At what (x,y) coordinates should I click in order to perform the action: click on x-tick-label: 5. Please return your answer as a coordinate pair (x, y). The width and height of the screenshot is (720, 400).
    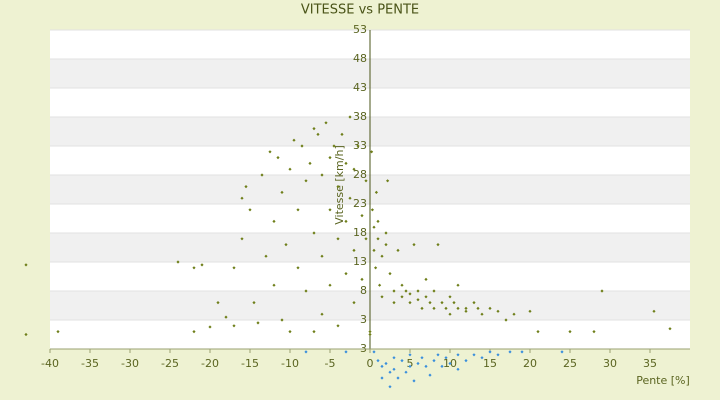
    Looking at the image, I should click on (410, 363).